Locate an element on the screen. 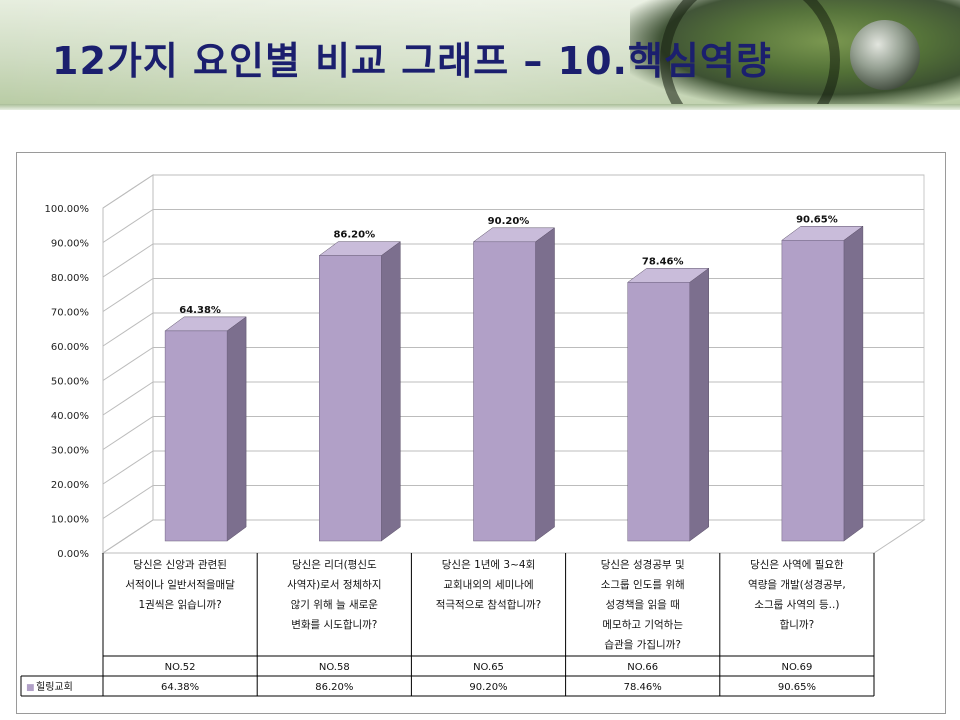 This screenshot has height=720, width=960. category-label: 합니까? is located at coordinates (797, 625).